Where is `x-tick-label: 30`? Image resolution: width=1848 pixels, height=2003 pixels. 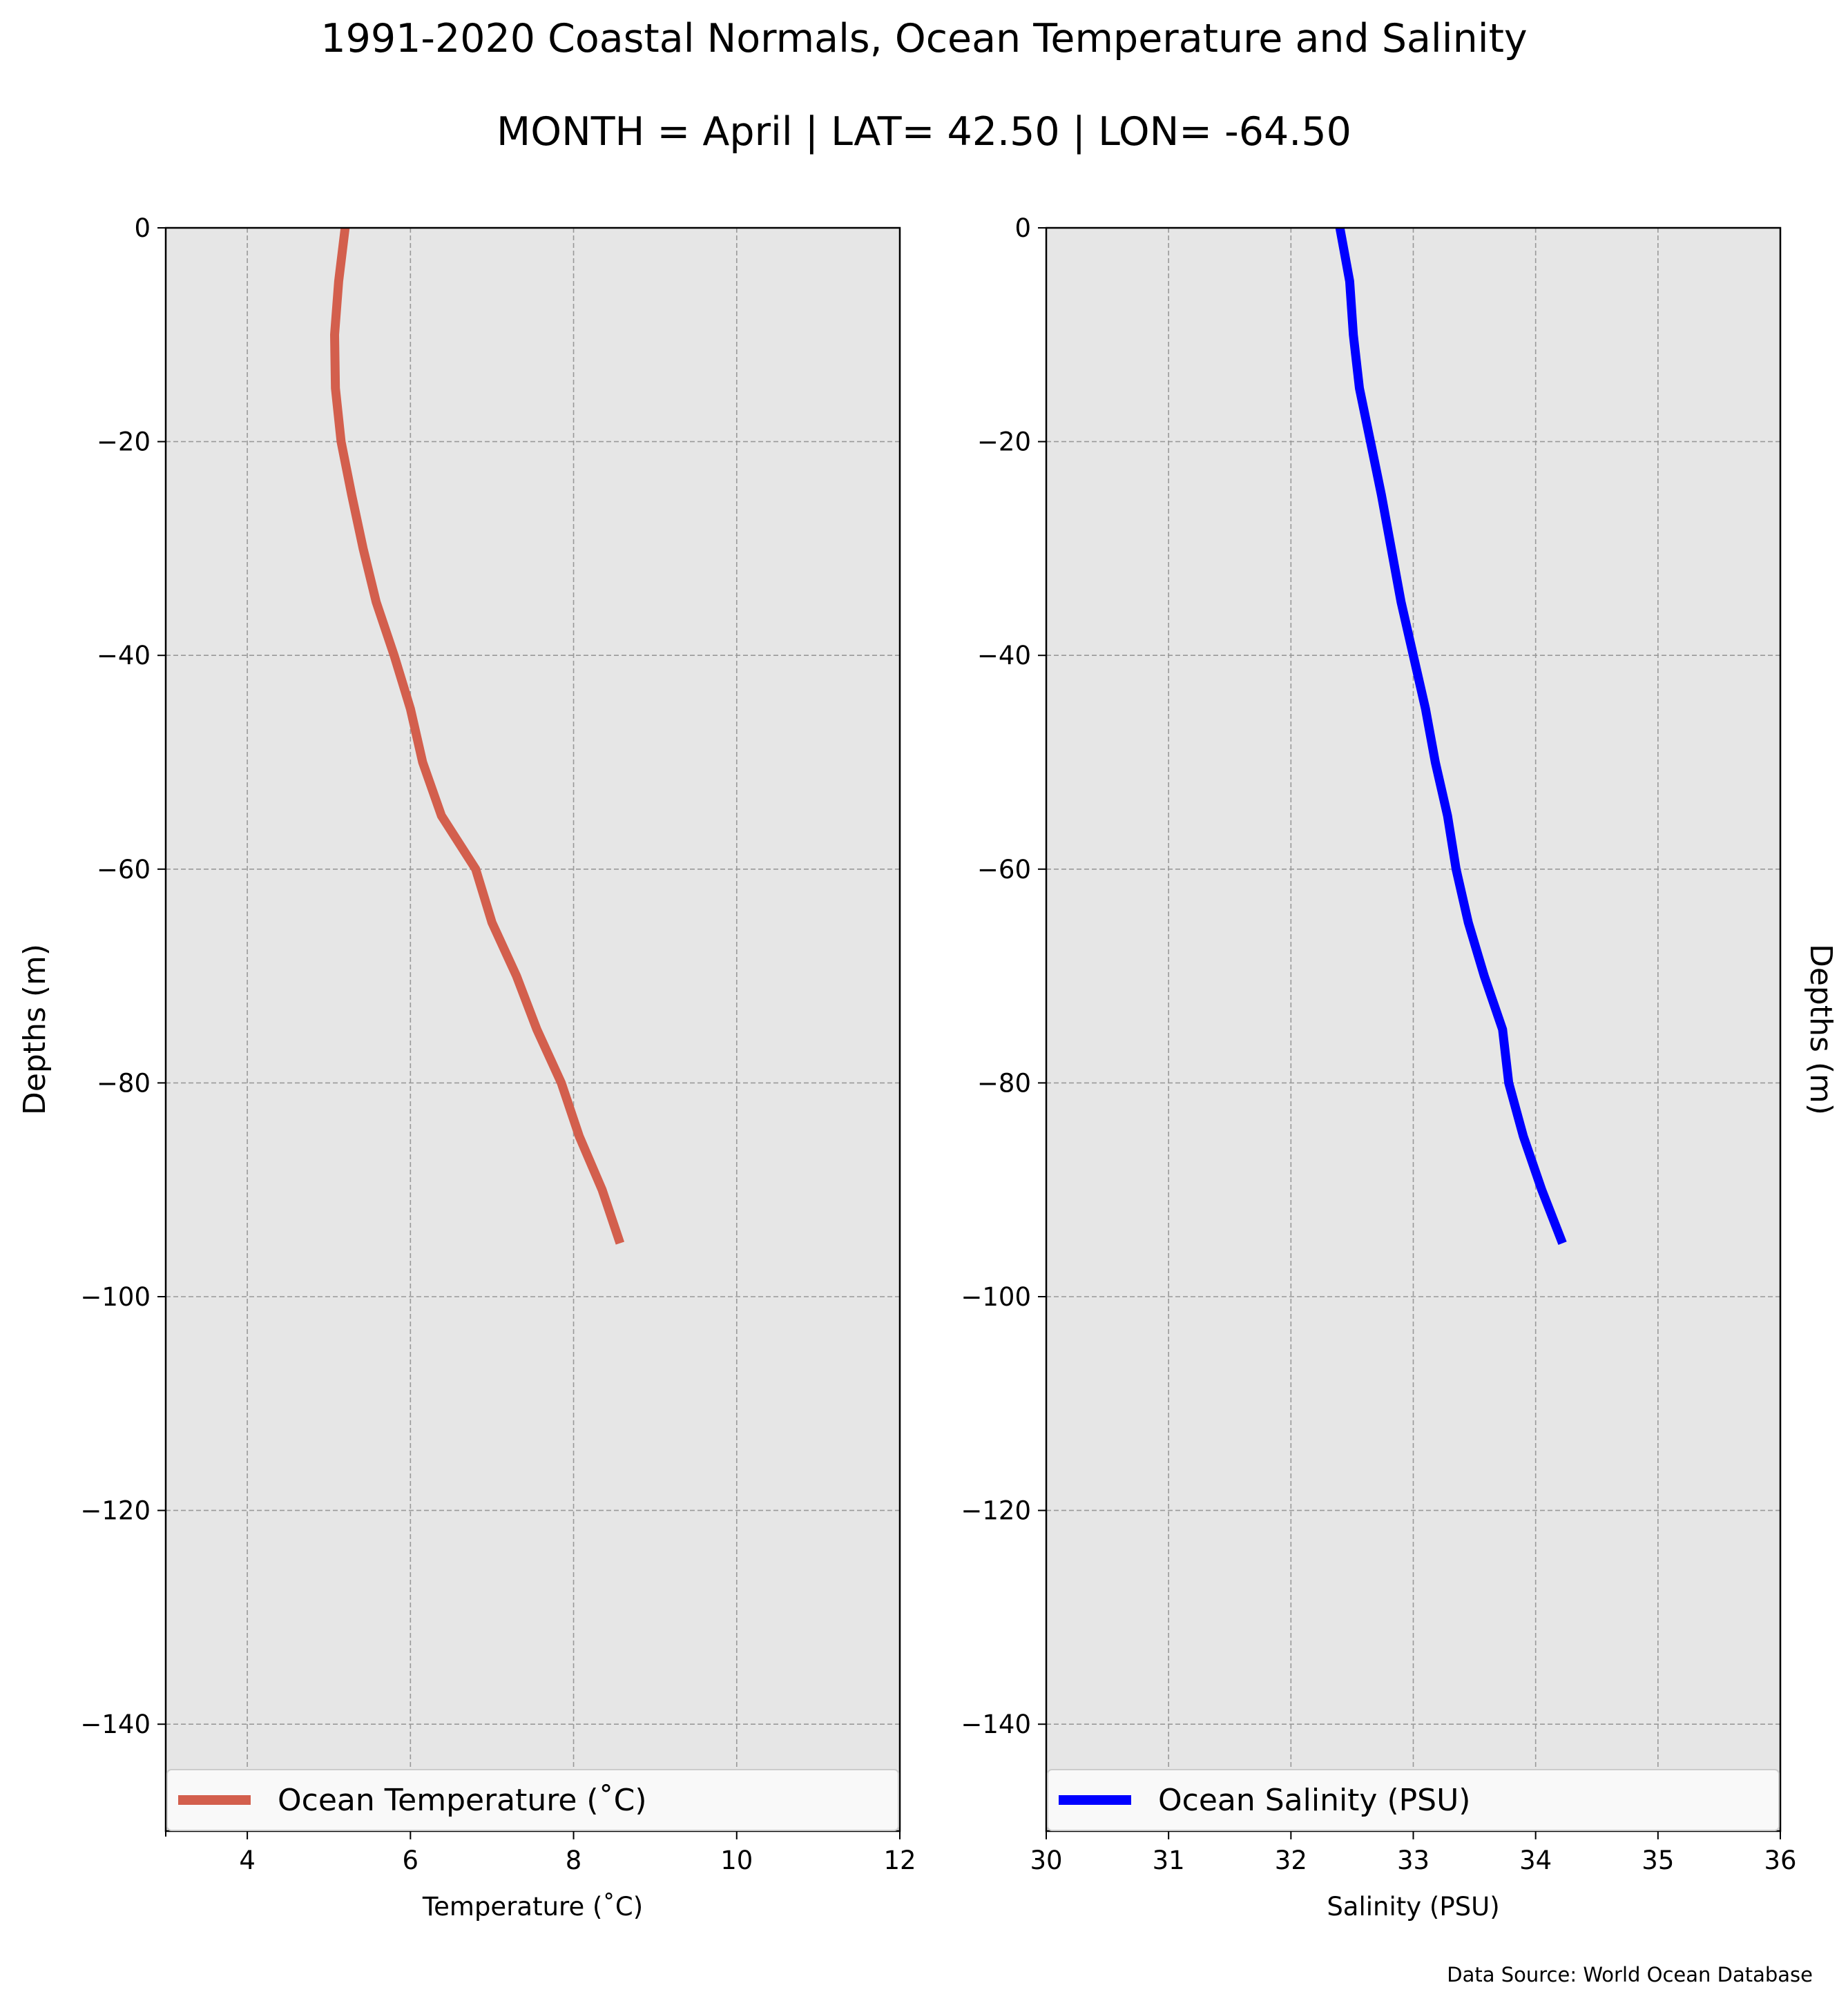 x-tick-label: 30 is located at coordinates (1046, 1861).